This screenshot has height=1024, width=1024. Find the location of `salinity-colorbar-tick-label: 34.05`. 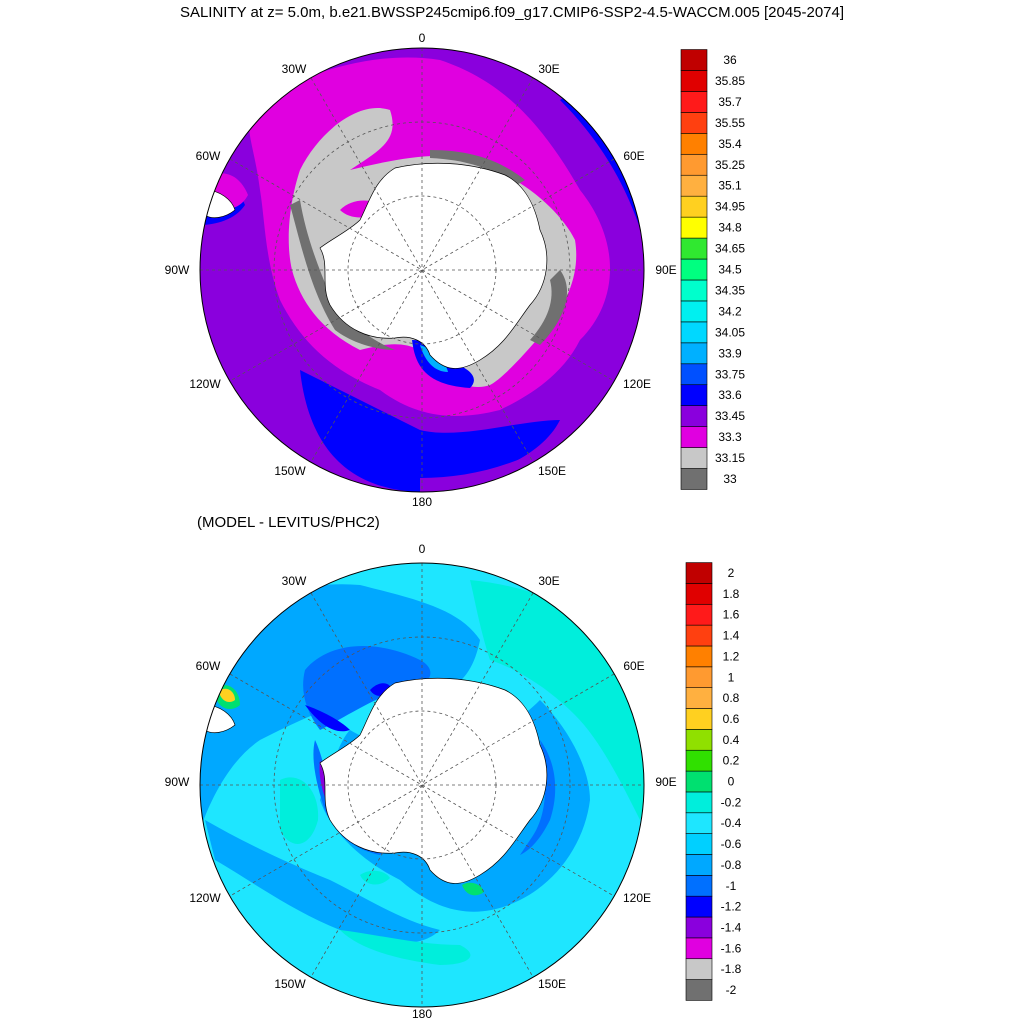

salinity-colorbar-tick-label: 34.05 is located at coordinates (730, 332).